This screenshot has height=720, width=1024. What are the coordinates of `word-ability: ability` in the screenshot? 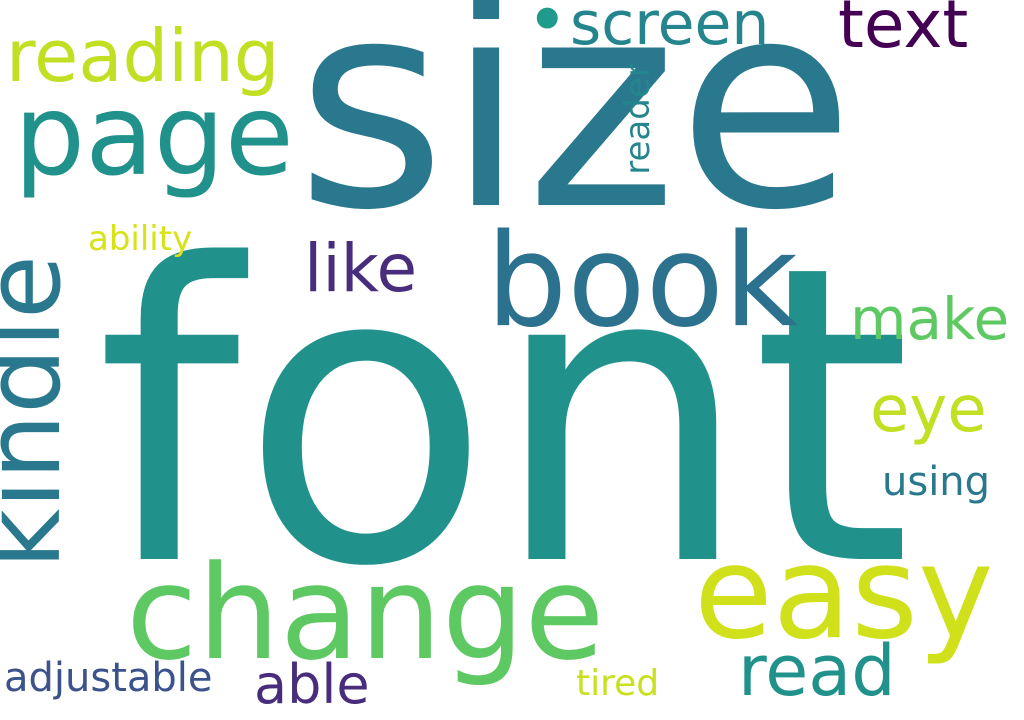 It's located at (140, 239).